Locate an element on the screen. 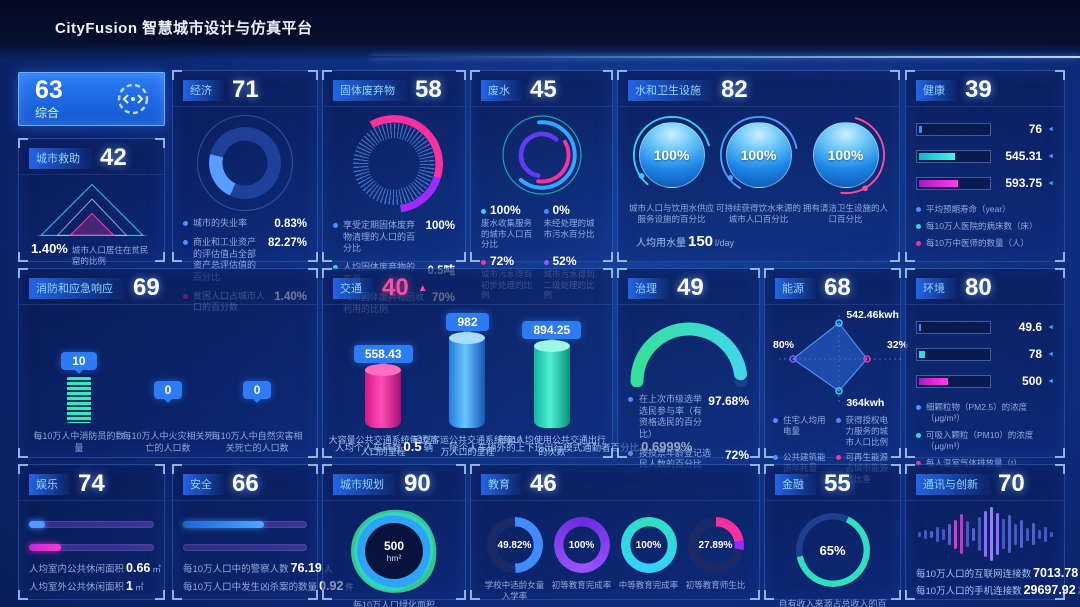 Image resolution: width=1080 pixels, height=607 pixels. bar-item: 10 每10万人中消防员的数量 is located at coordinates (78, 386).